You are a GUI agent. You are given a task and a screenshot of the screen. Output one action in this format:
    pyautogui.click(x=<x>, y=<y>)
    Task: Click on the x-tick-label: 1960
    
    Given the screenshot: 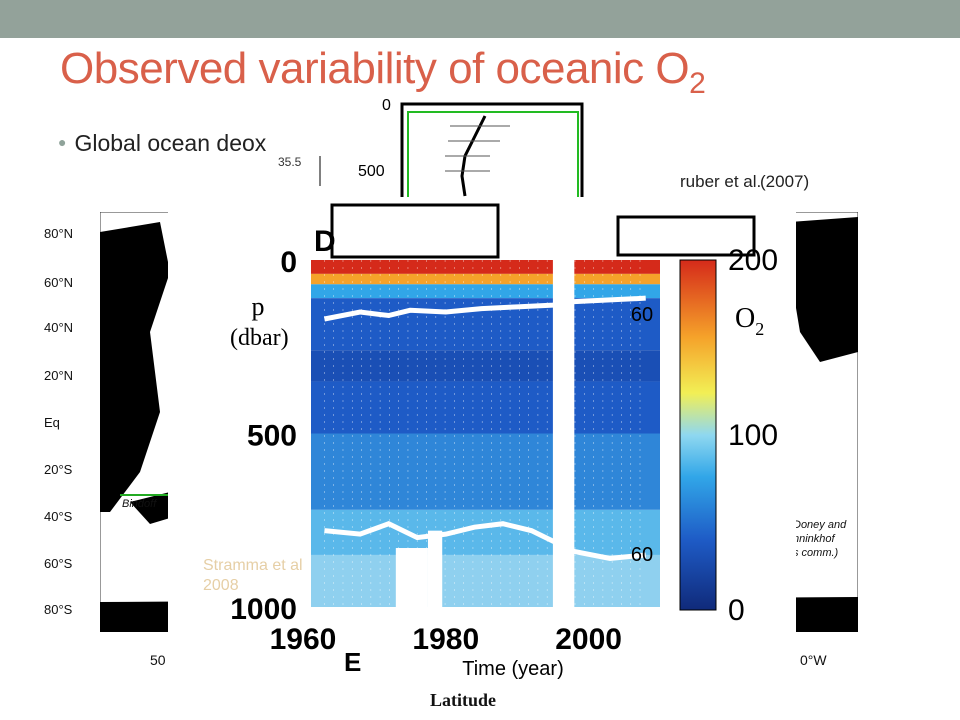 What is the action you would take?
    pyautogui.click(x=303, y=639)
    